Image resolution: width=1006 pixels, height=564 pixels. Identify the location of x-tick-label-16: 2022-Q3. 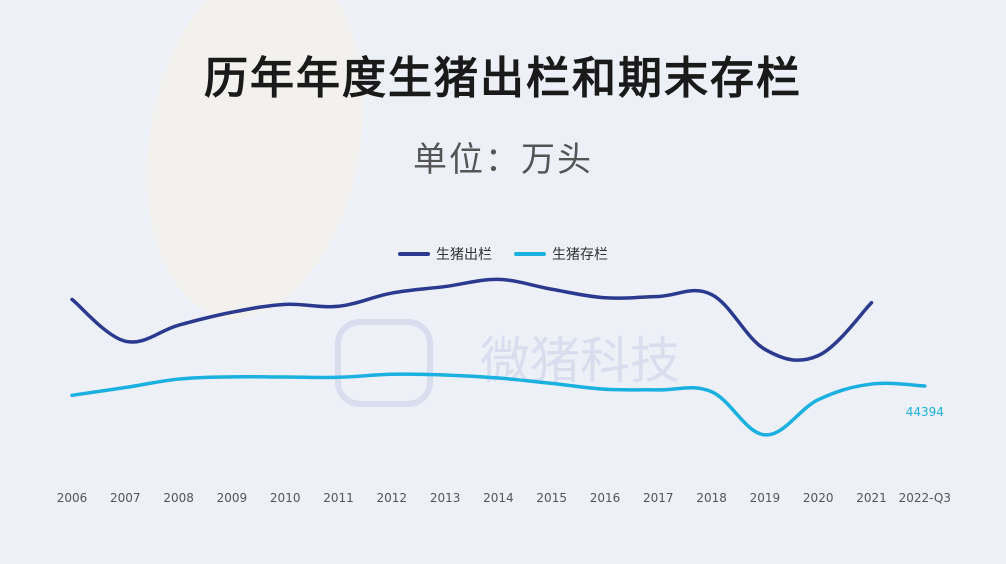
(925, 498).